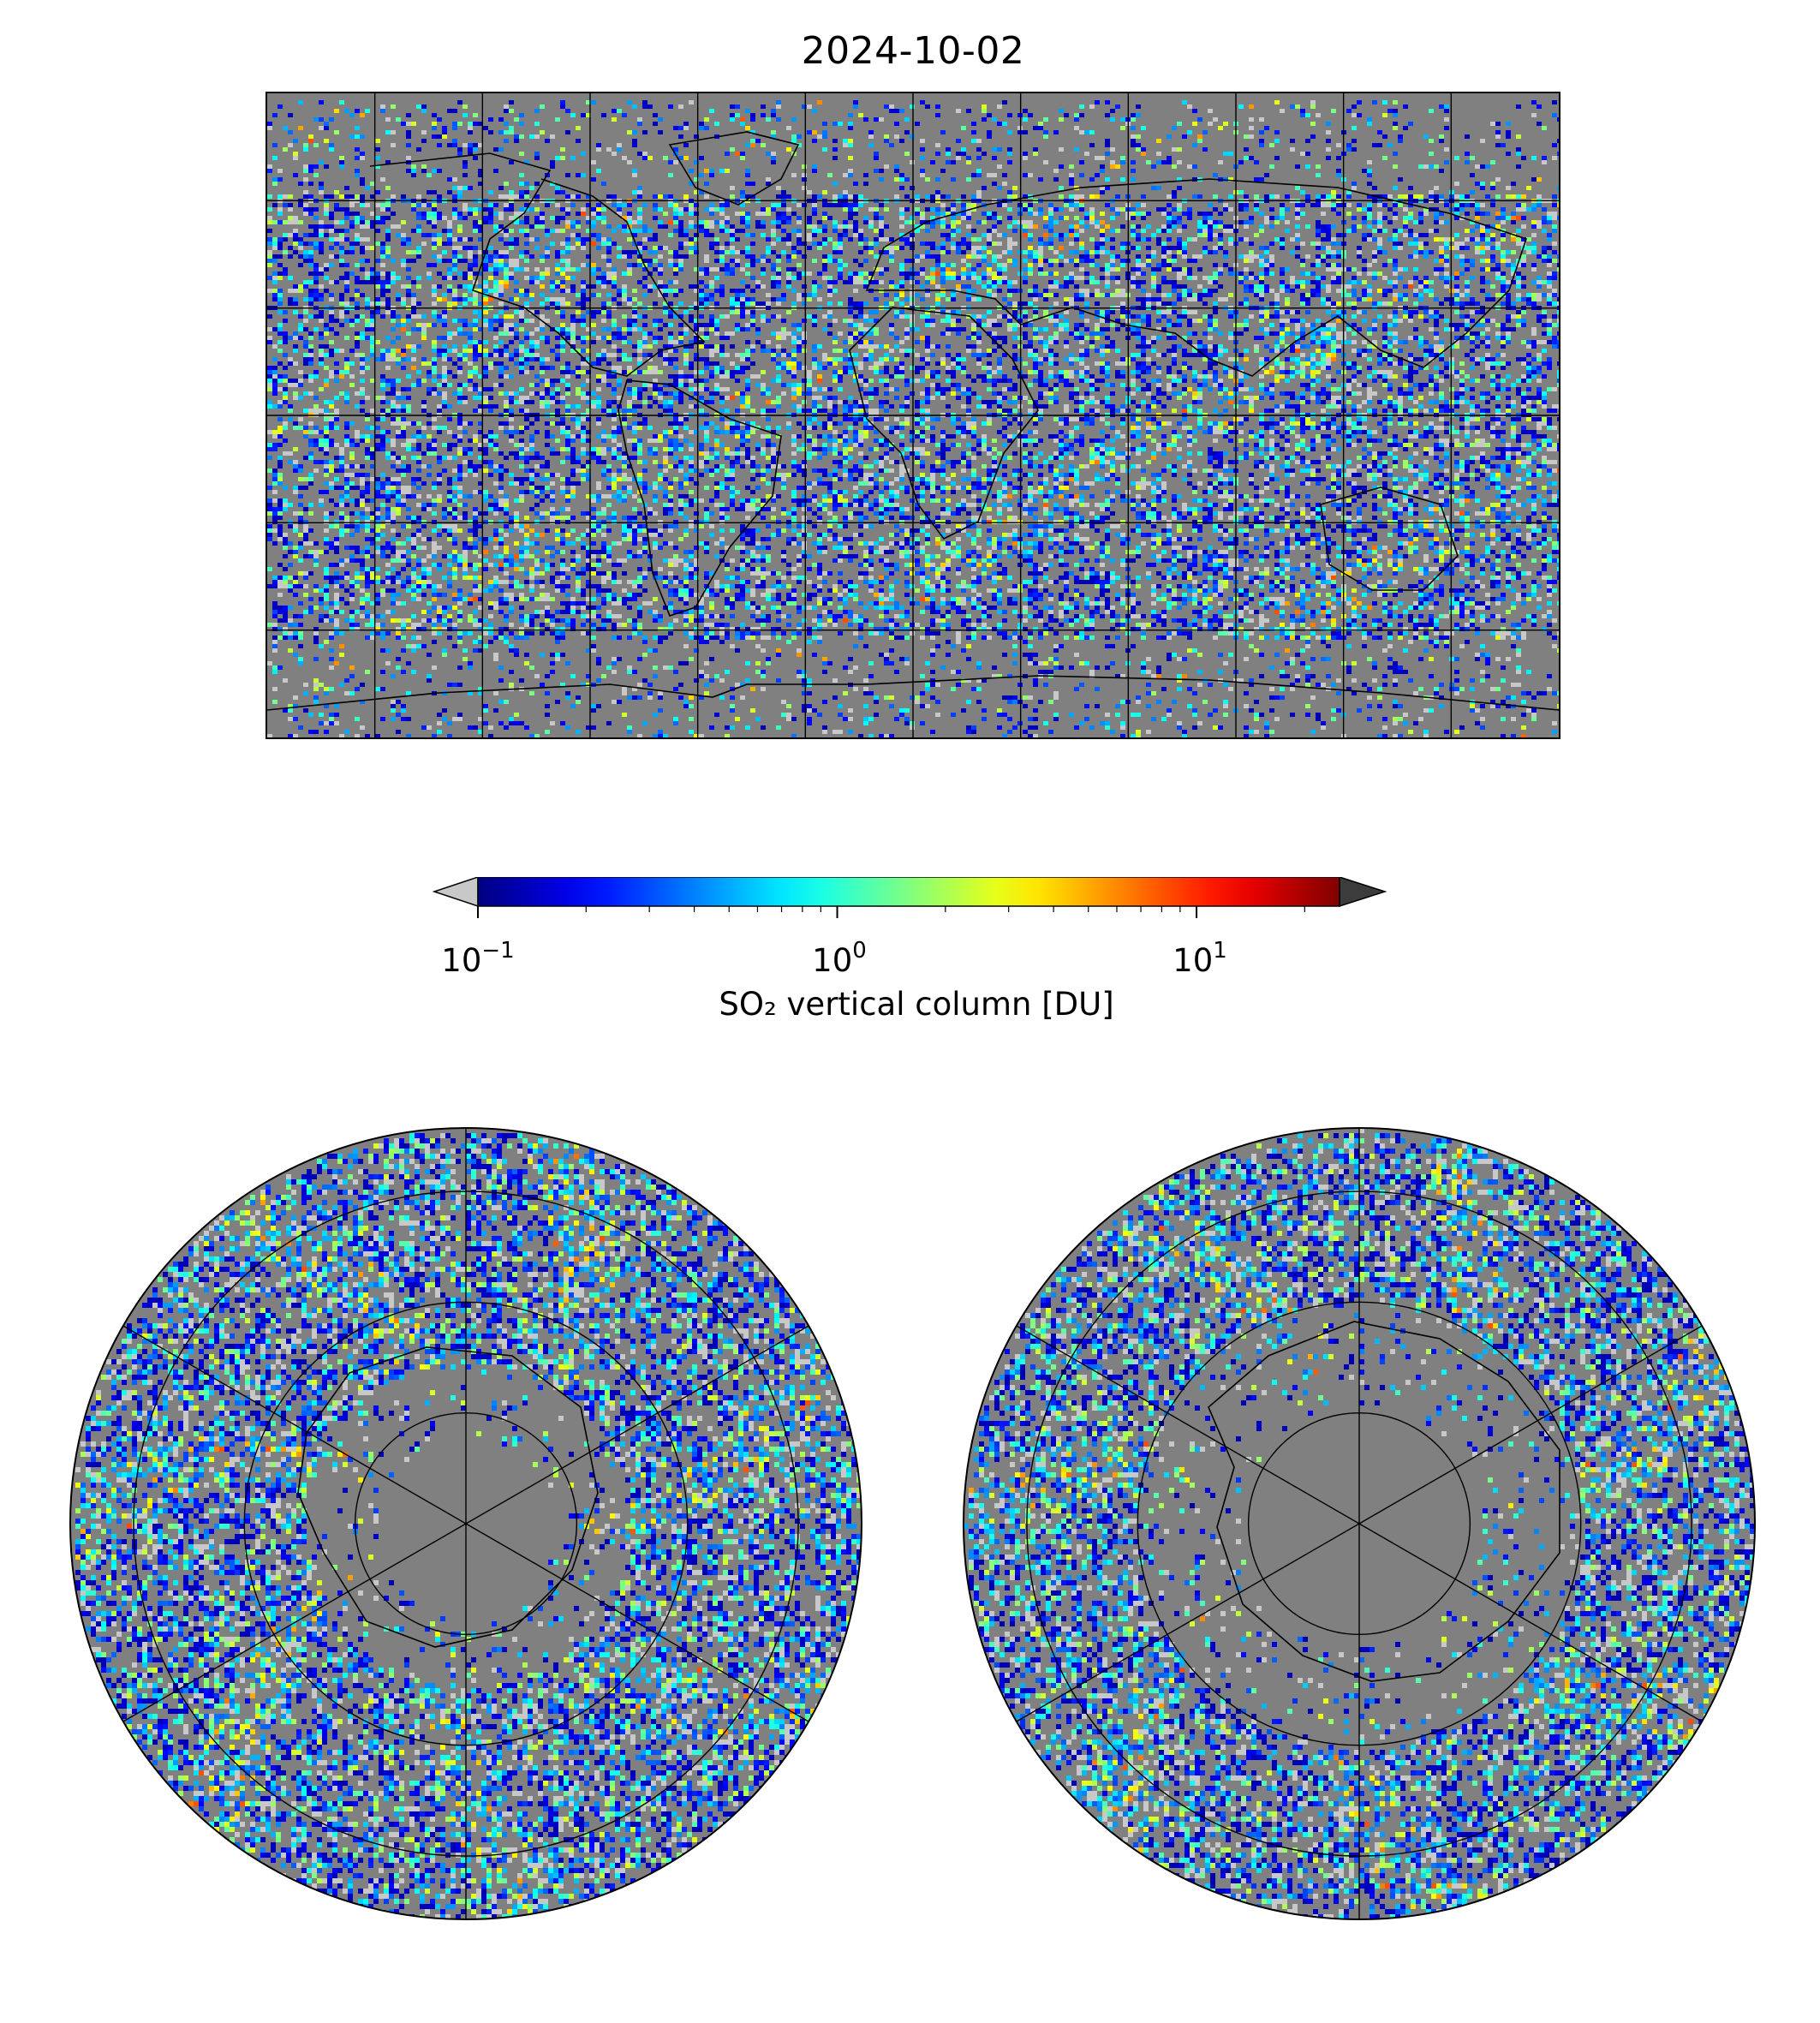 This screenshot has width=1820, height=2023. What do you see at coordinates (1200, 958) in the screenshot?
I see `colorbar-tick-label: 10¹` at bounding box center [1200, 958].